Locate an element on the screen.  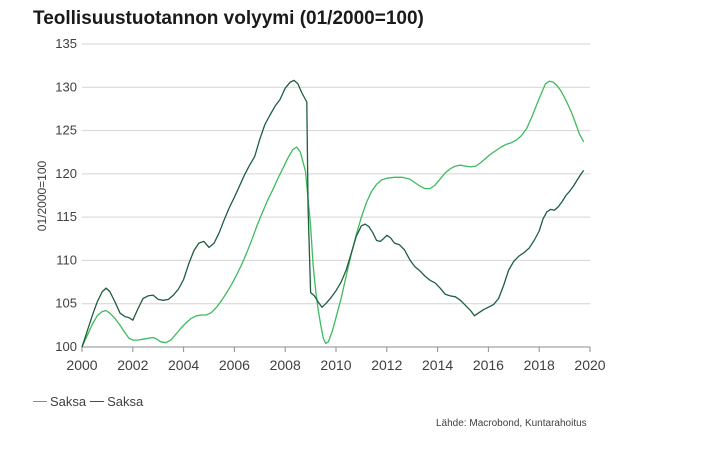
x-tick-label: 2010 is located at coordinates (335, 365).